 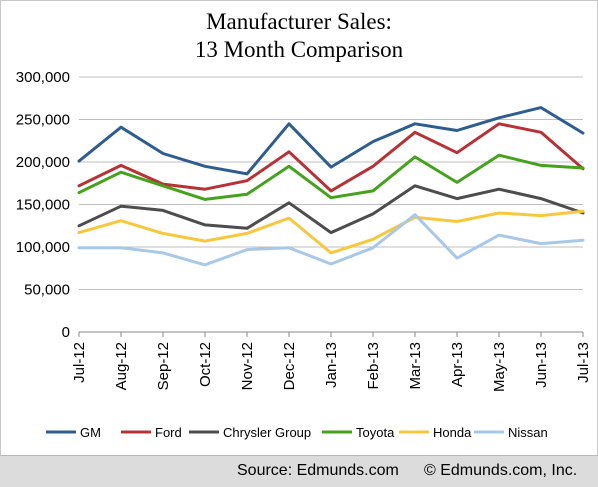 I want to click on series-line-toyota, so click(x=331, y=177).